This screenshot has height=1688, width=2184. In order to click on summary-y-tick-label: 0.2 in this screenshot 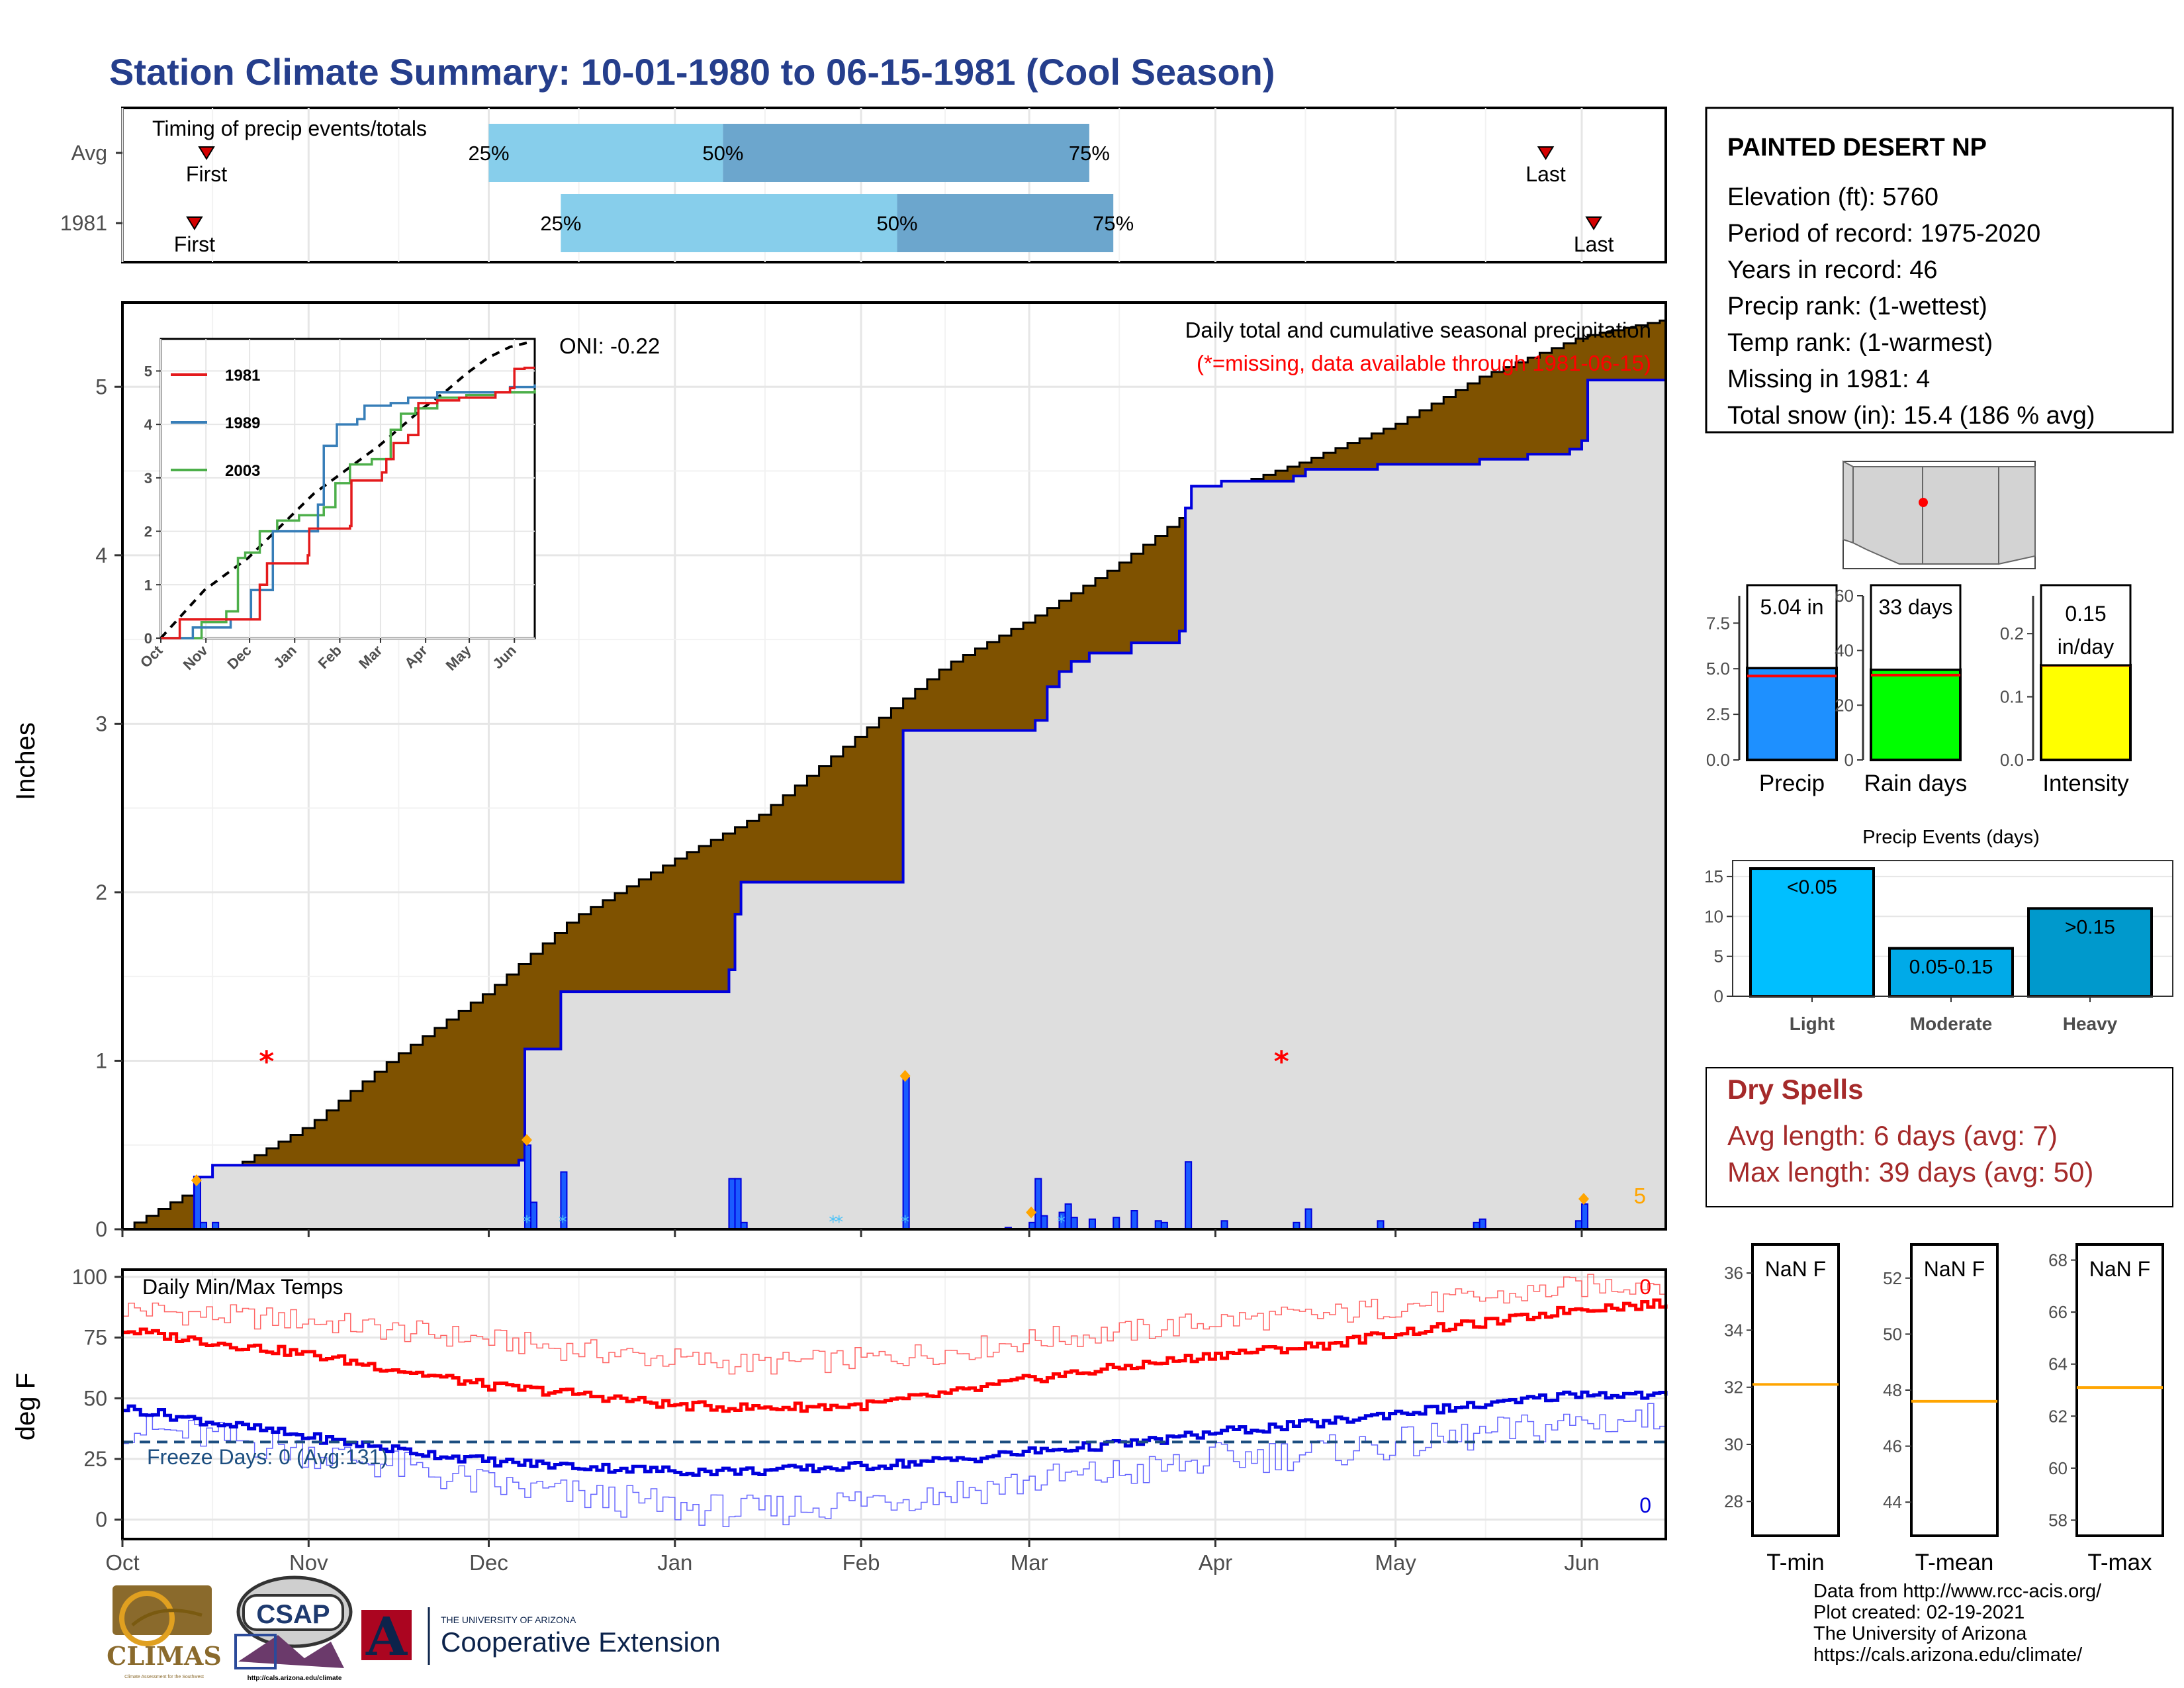, I will do `click(2012, 633)`.